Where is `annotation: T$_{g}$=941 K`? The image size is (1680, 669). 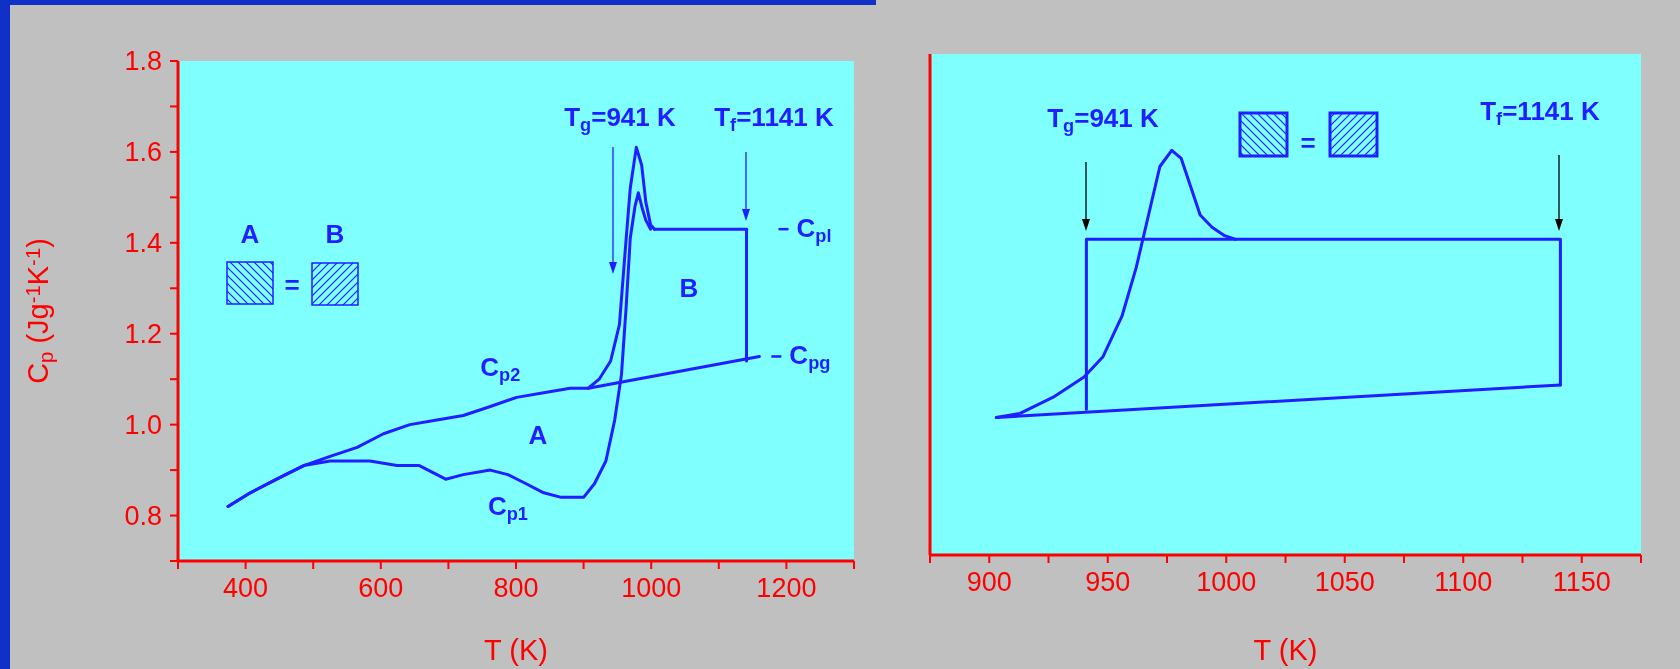 annotation: T$_{g}$=941 K is located at coordinates (620, 118).